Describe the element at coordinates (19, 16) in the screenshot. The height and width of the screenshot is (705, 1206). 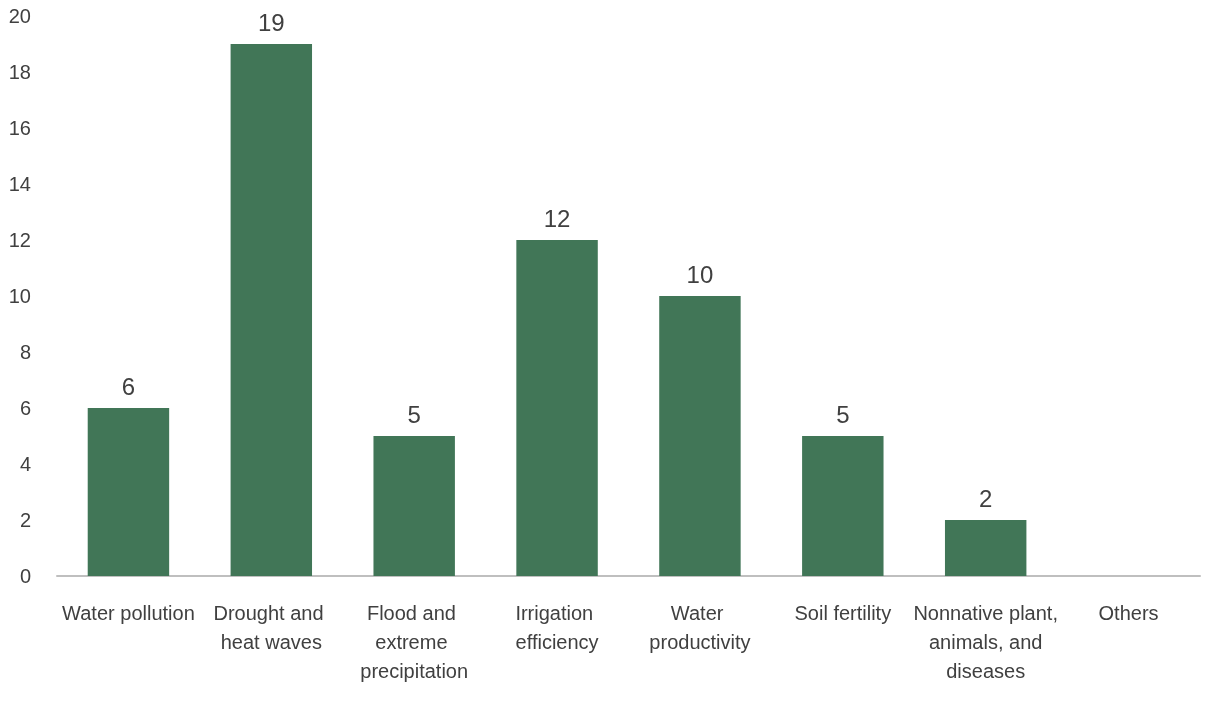
I see `y-tick-label: 20` at that location.